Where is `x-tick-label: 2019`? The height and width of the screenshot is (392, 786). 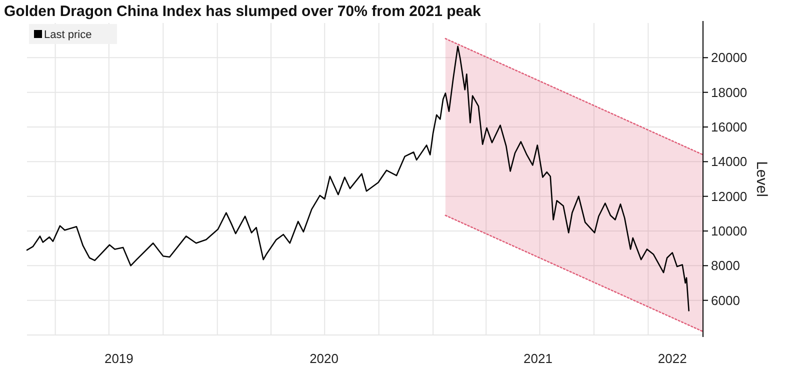
x-tick-label: 2019 is located at coordinates (119, 358).